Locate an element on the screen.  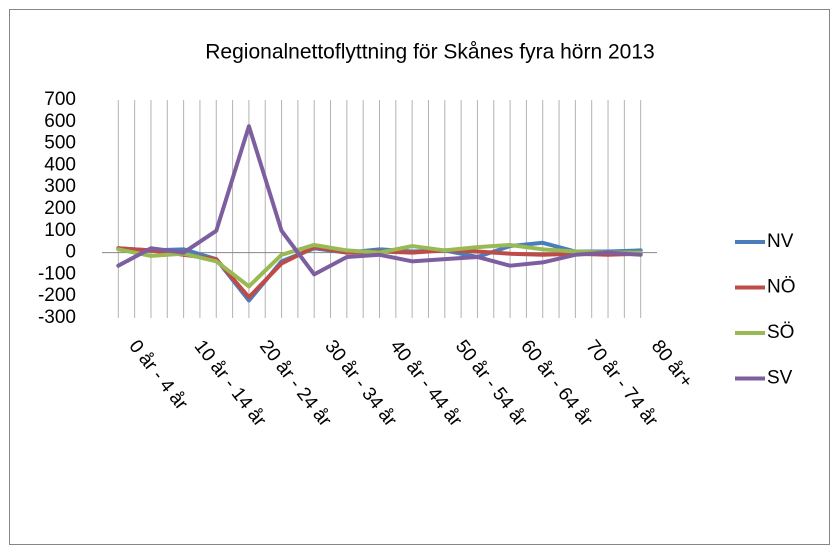
y-tick-label: -200 is located at coordinates (57, 295).